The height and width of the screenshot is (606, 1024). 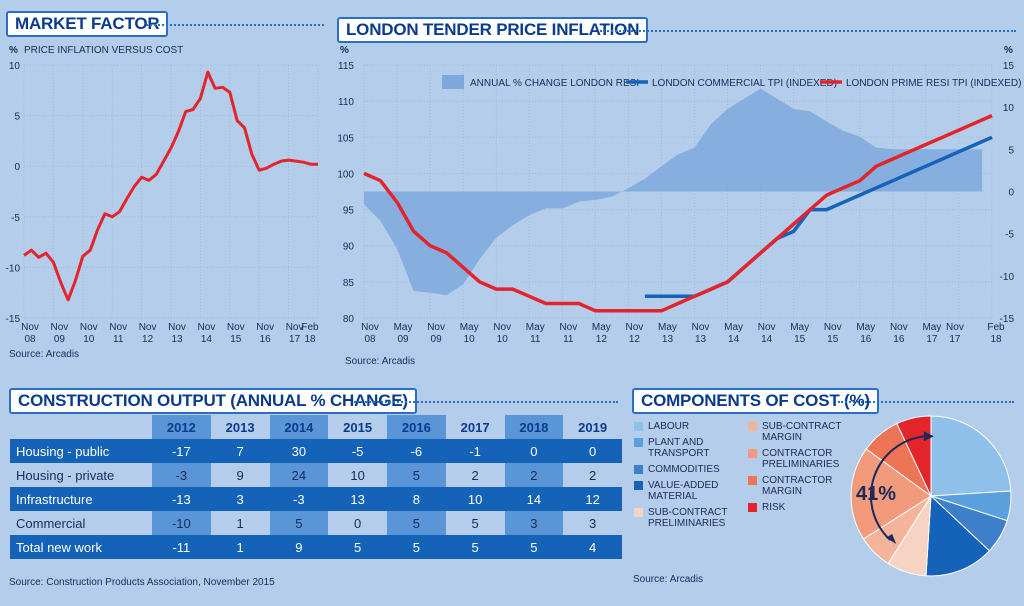 I want to click on x-tick-label: 09, so click(x=437, y=339).